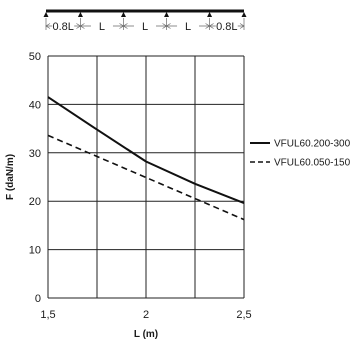  Describe the element at coordinates (38, 299) in the screenshot. I see `y-tick-label: 0` at that location.